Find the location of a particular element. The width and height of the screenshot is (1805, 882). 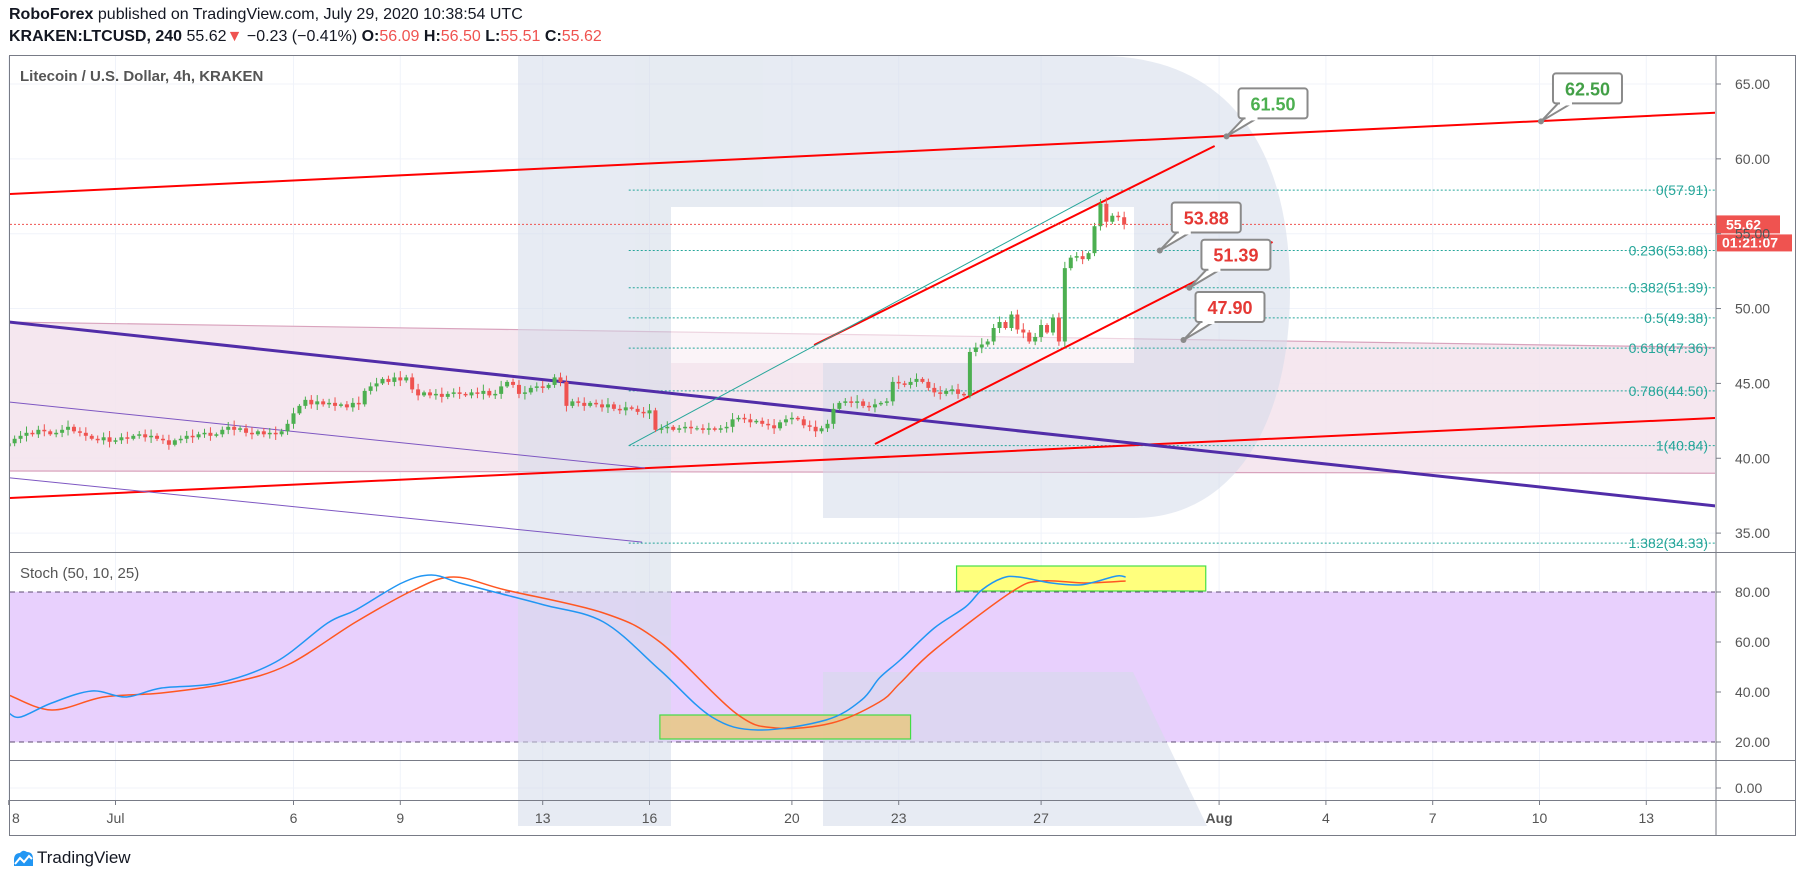

callout-box is located at coordinates (1587, 88).